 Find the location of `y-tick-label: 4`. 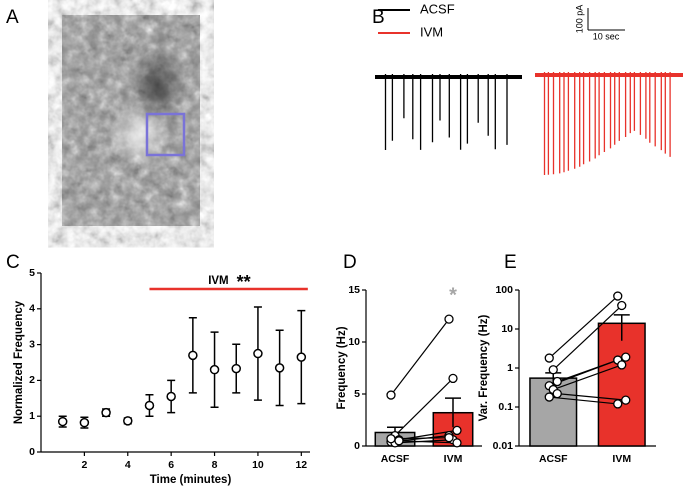

y-tick-label: 4 is located at coordinates (32, 309).